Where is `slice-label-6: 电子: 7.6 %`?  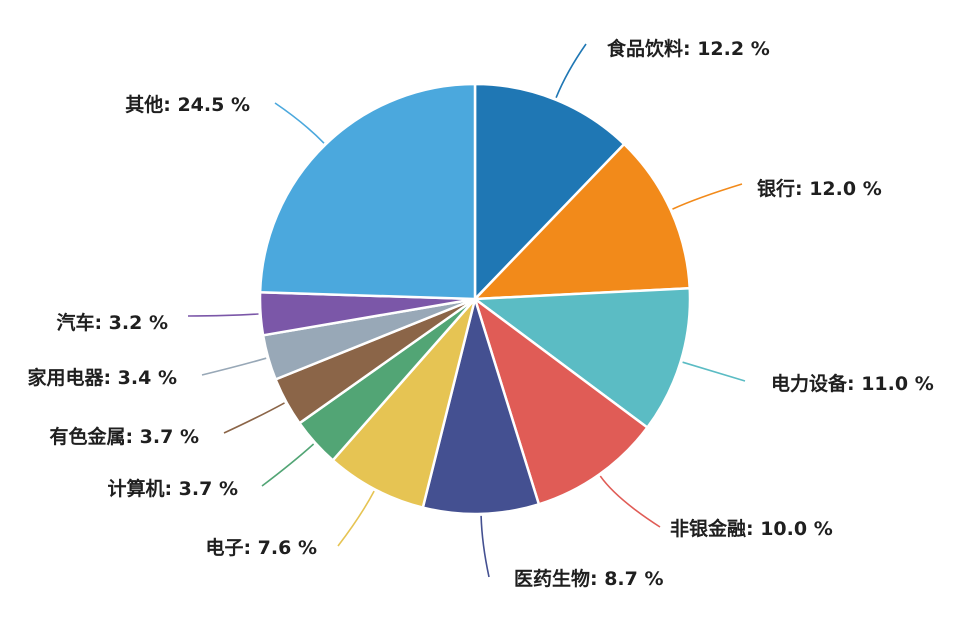
slice-label-6: 电子: 7.6 % is located at coordinates (261, 547).